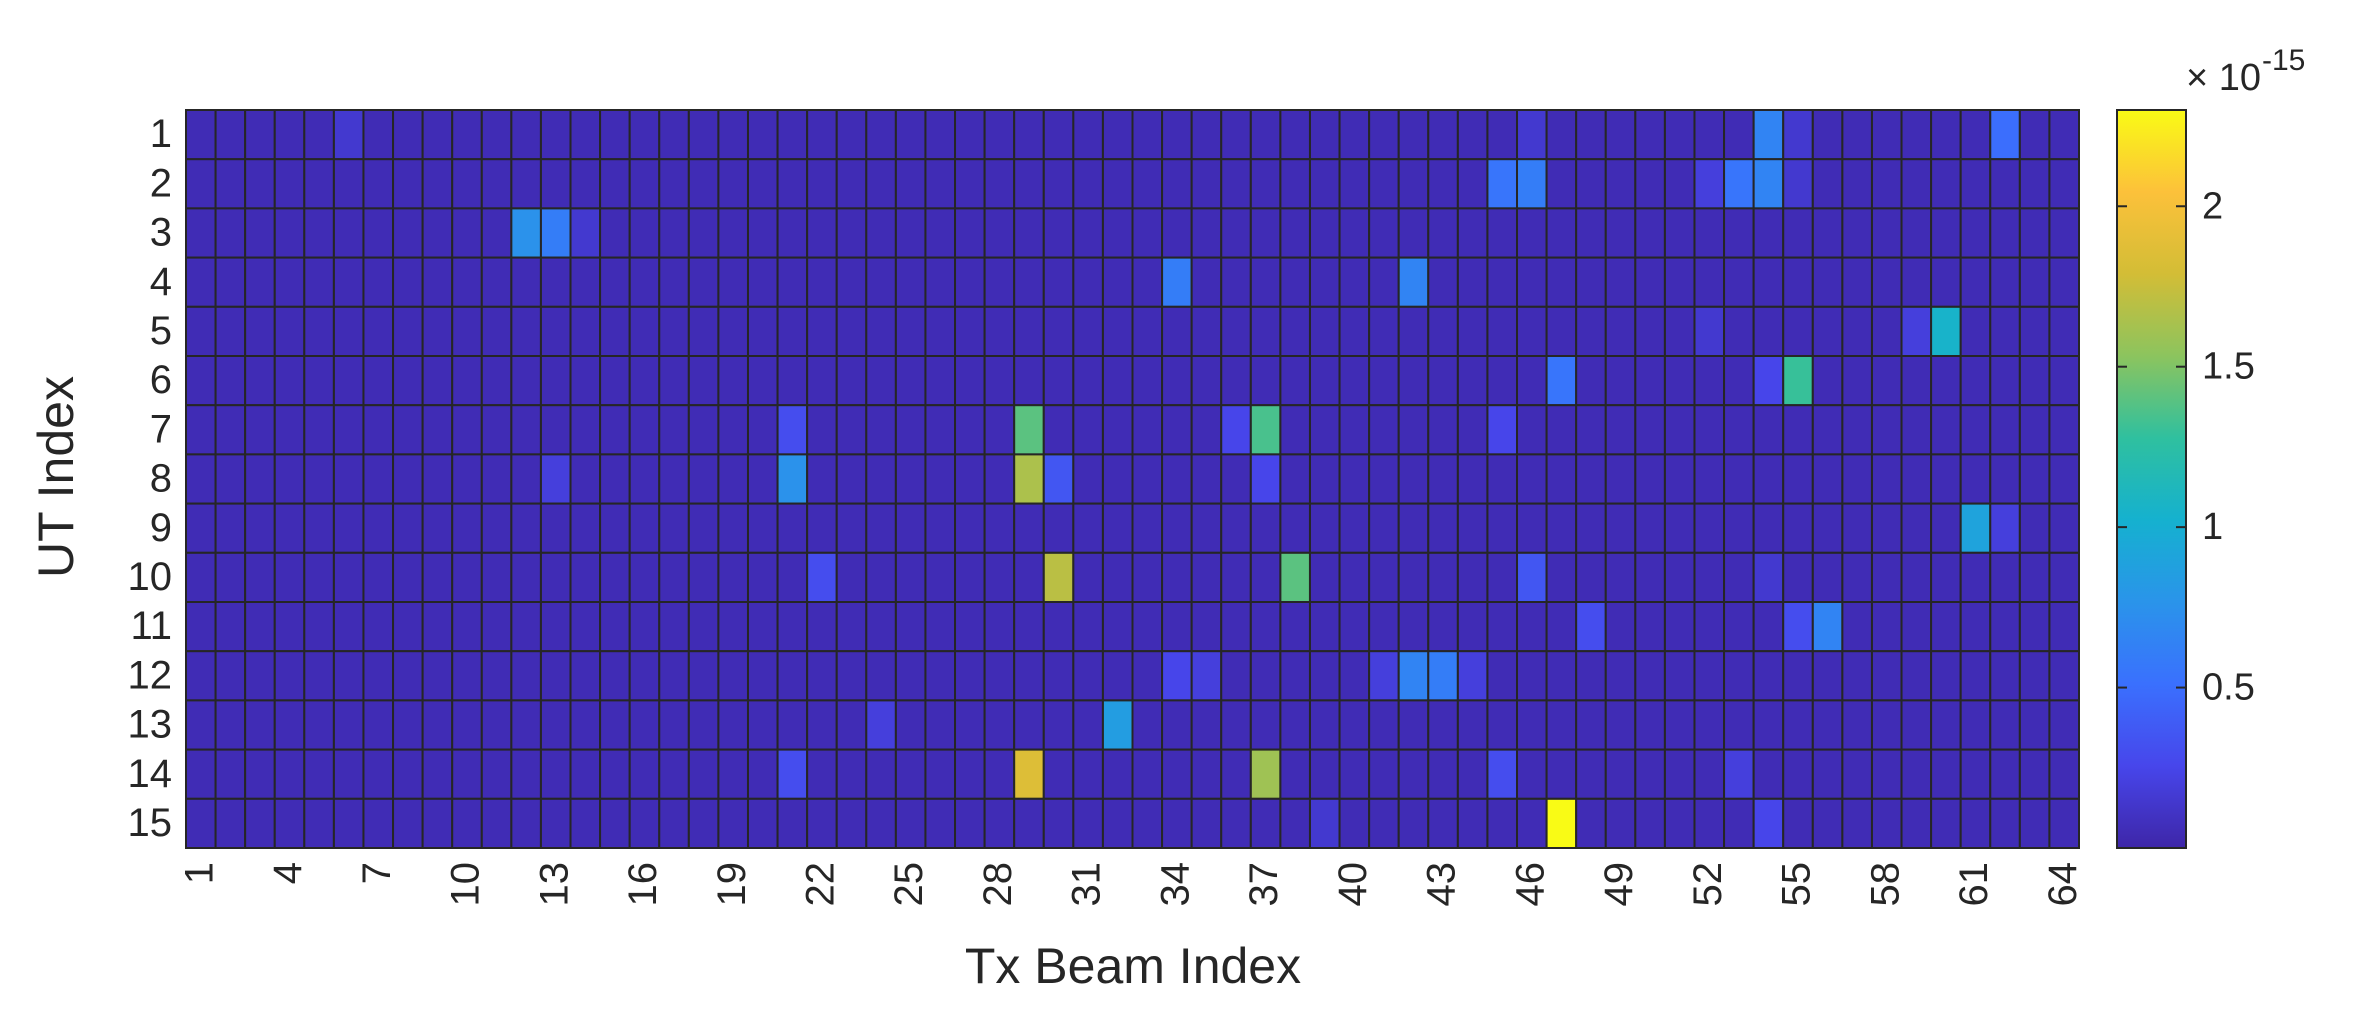 Image resolution: width=2362 pixels, height=1017 pixels. Describe the element at coordinates (2228, 688) in the screenshot. I see `colorbar-tick-label: 0.5` at that location.